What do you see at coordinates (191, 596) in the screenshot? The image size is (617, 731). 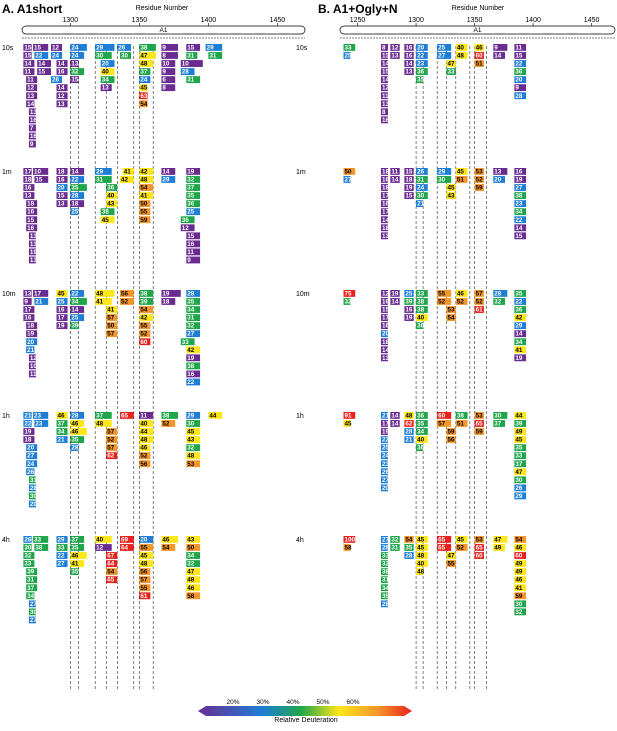 I see `peptide-value: 58` at bounding box center [191, 596].